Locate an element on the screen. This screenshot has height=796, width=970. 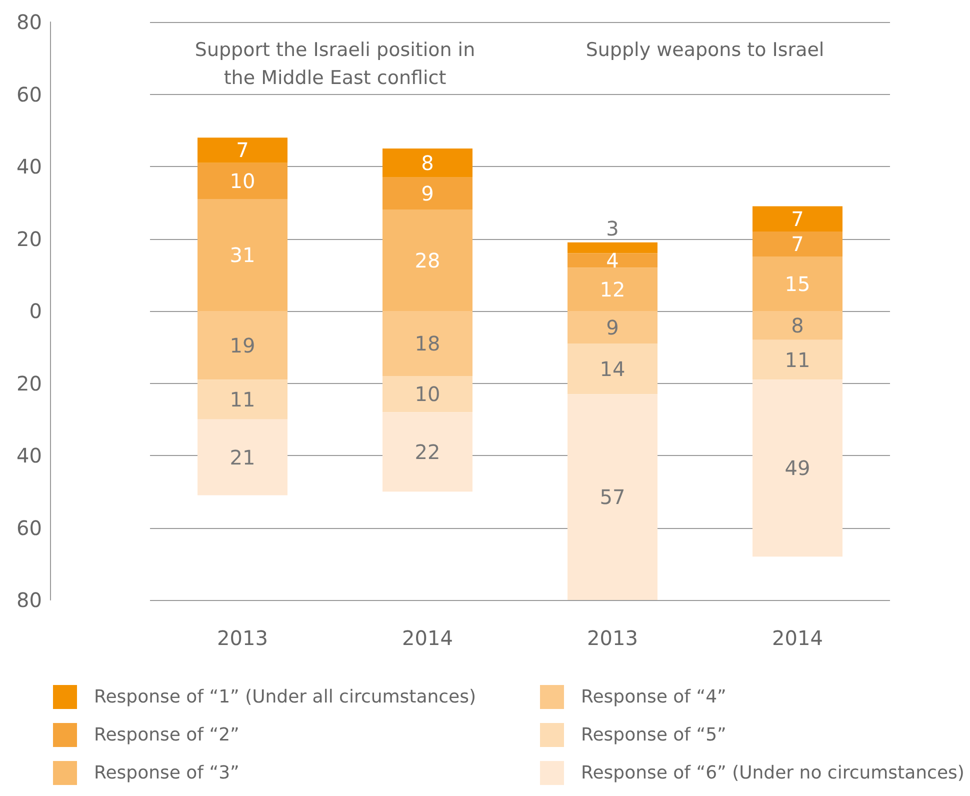
data-label: 18 is located at coordinates (427, 344).